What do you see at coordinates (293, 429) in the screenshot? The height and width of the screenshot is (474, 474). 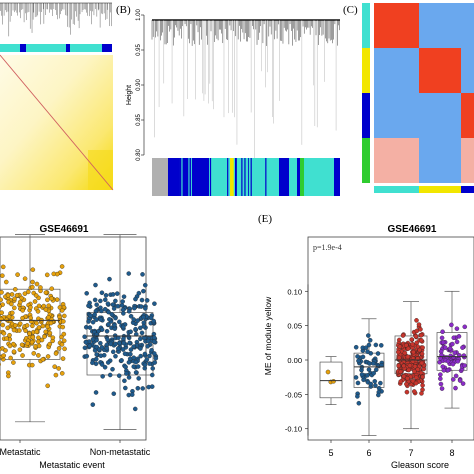 I see `y-tick-label: -0.10` at bounding box center [293, 429].